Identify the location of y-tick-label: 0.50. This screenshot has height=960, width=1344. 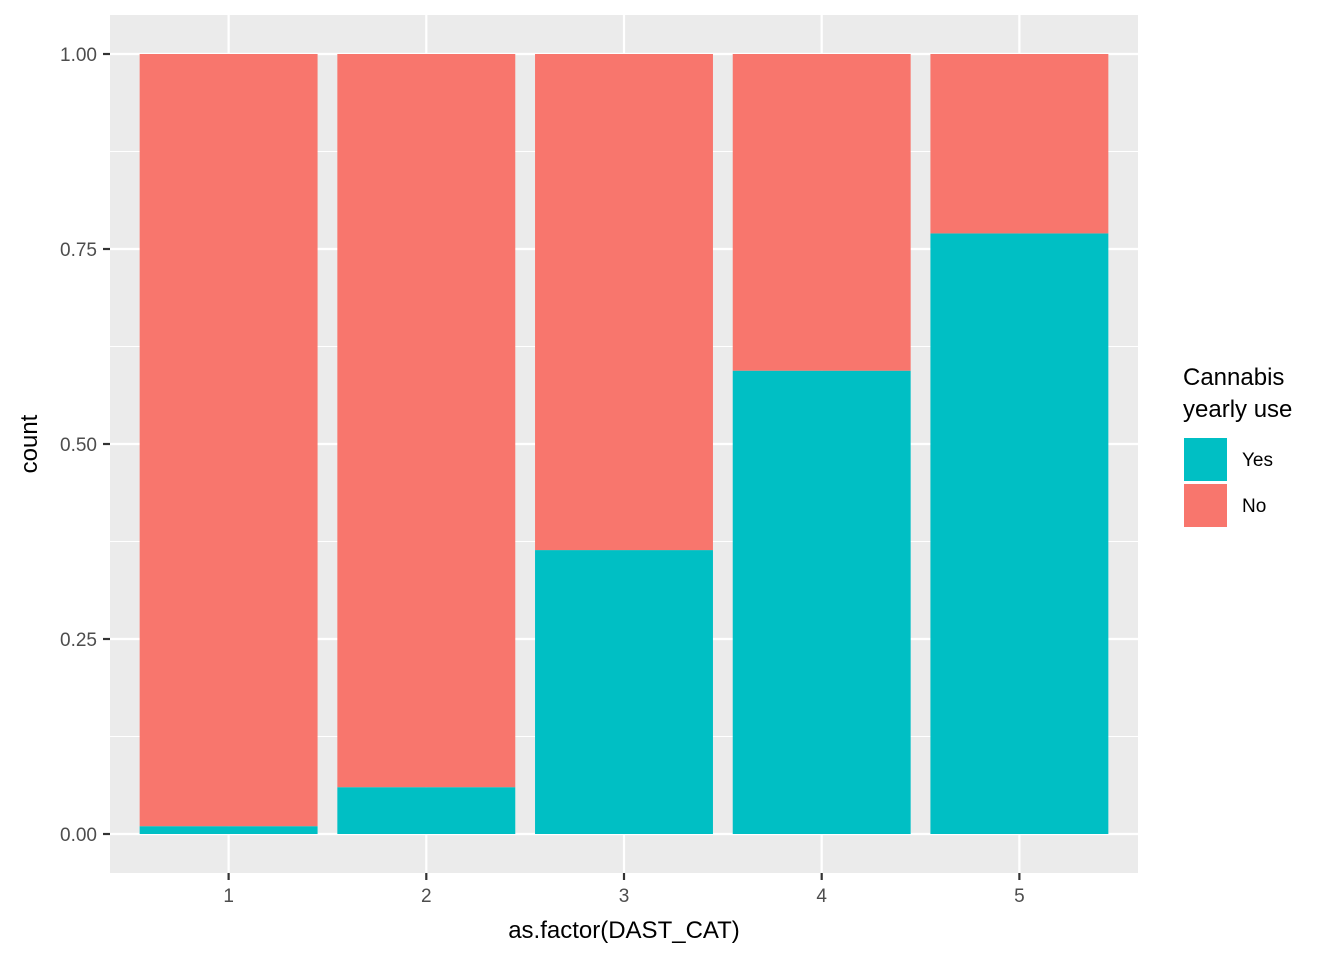
(78, 445).